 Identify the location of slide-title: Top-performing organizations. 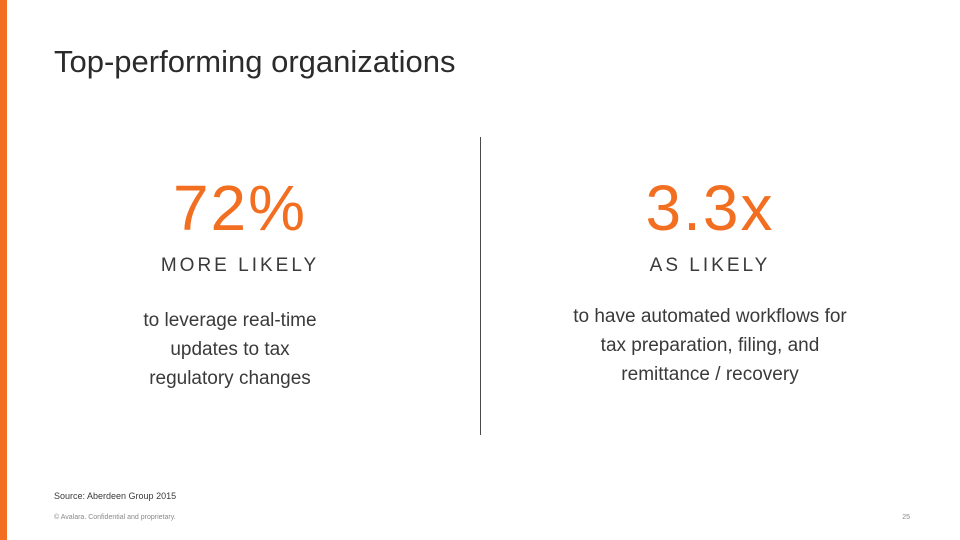
(255, 61).